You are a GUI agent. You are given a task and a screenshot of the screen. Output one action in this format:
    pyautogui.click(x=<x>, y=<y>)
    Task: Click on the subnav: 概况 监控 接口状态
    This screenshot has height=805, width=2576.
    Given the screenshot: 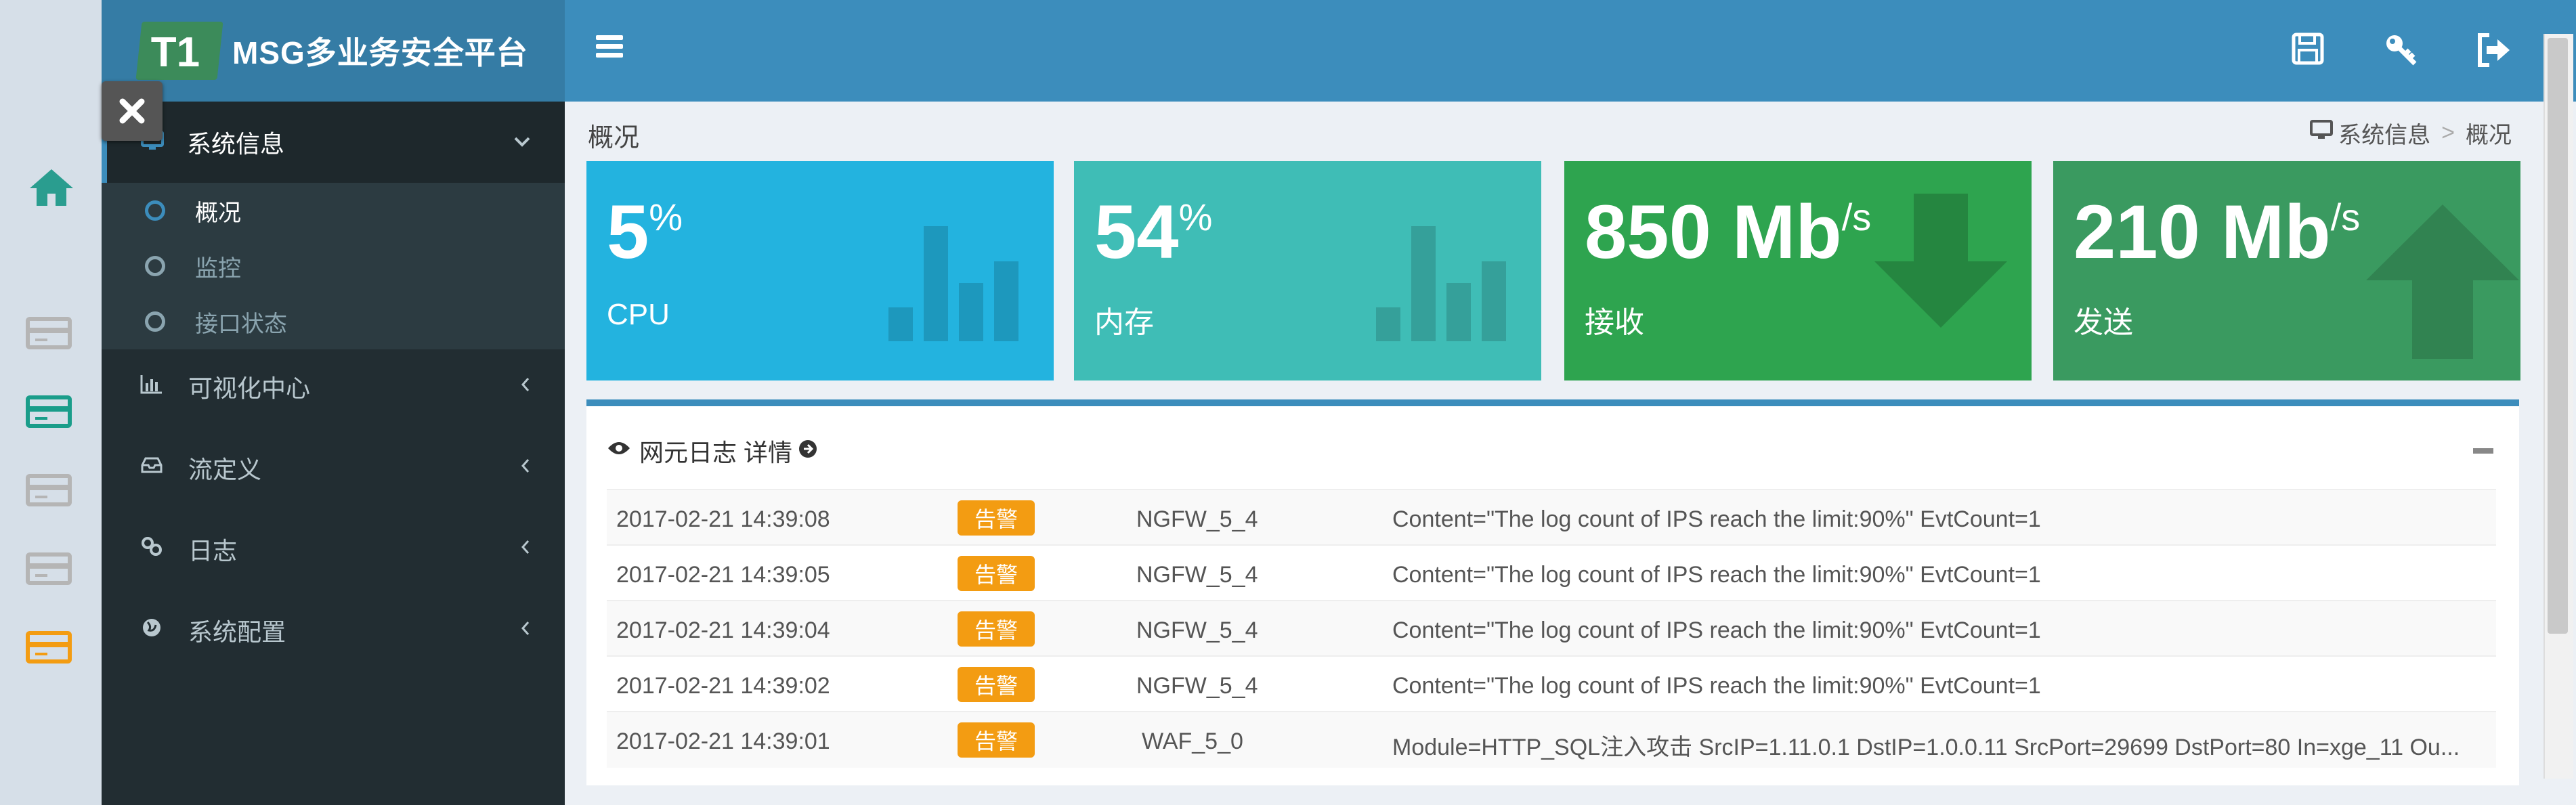 What is the action you would take?
    pyautogui.click(x=333, y=266)
    